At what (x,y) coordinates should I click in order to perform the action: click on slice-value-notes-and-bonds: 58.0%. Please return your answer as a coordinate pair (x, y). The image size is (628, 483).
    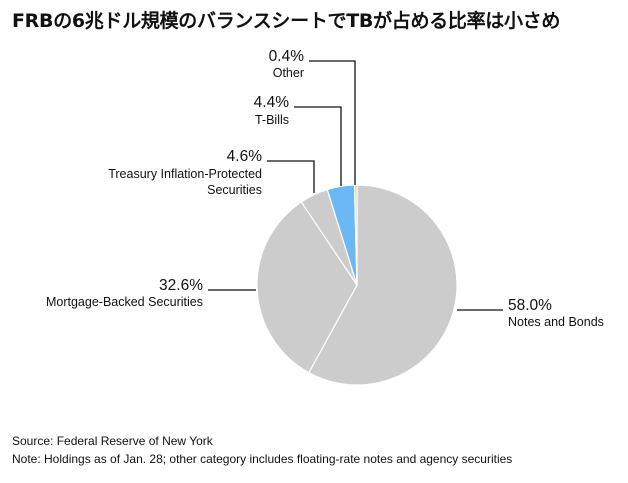
    Looking at the image, I should click on (530, 305).